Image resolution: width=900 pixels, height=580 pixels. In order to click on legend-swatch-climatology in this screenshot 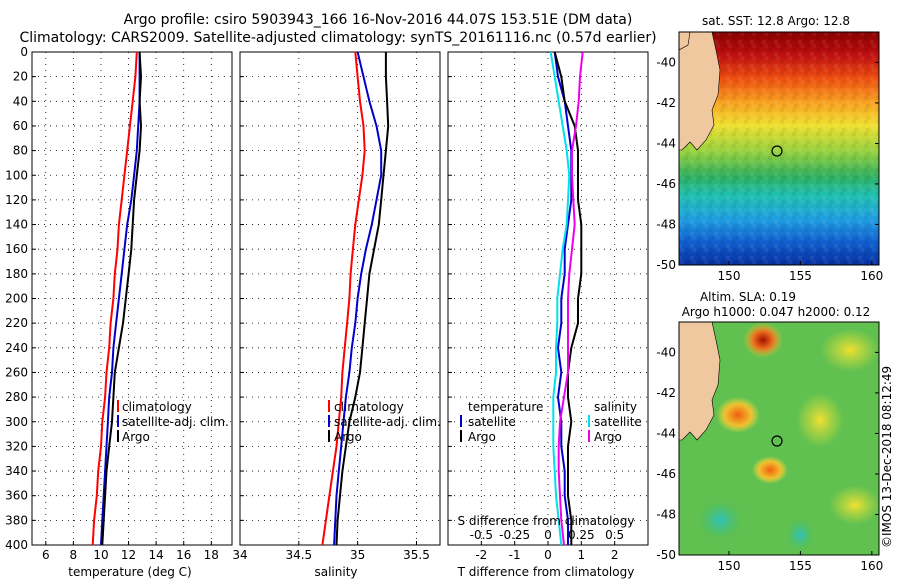, I will do `click(118, 406)`.